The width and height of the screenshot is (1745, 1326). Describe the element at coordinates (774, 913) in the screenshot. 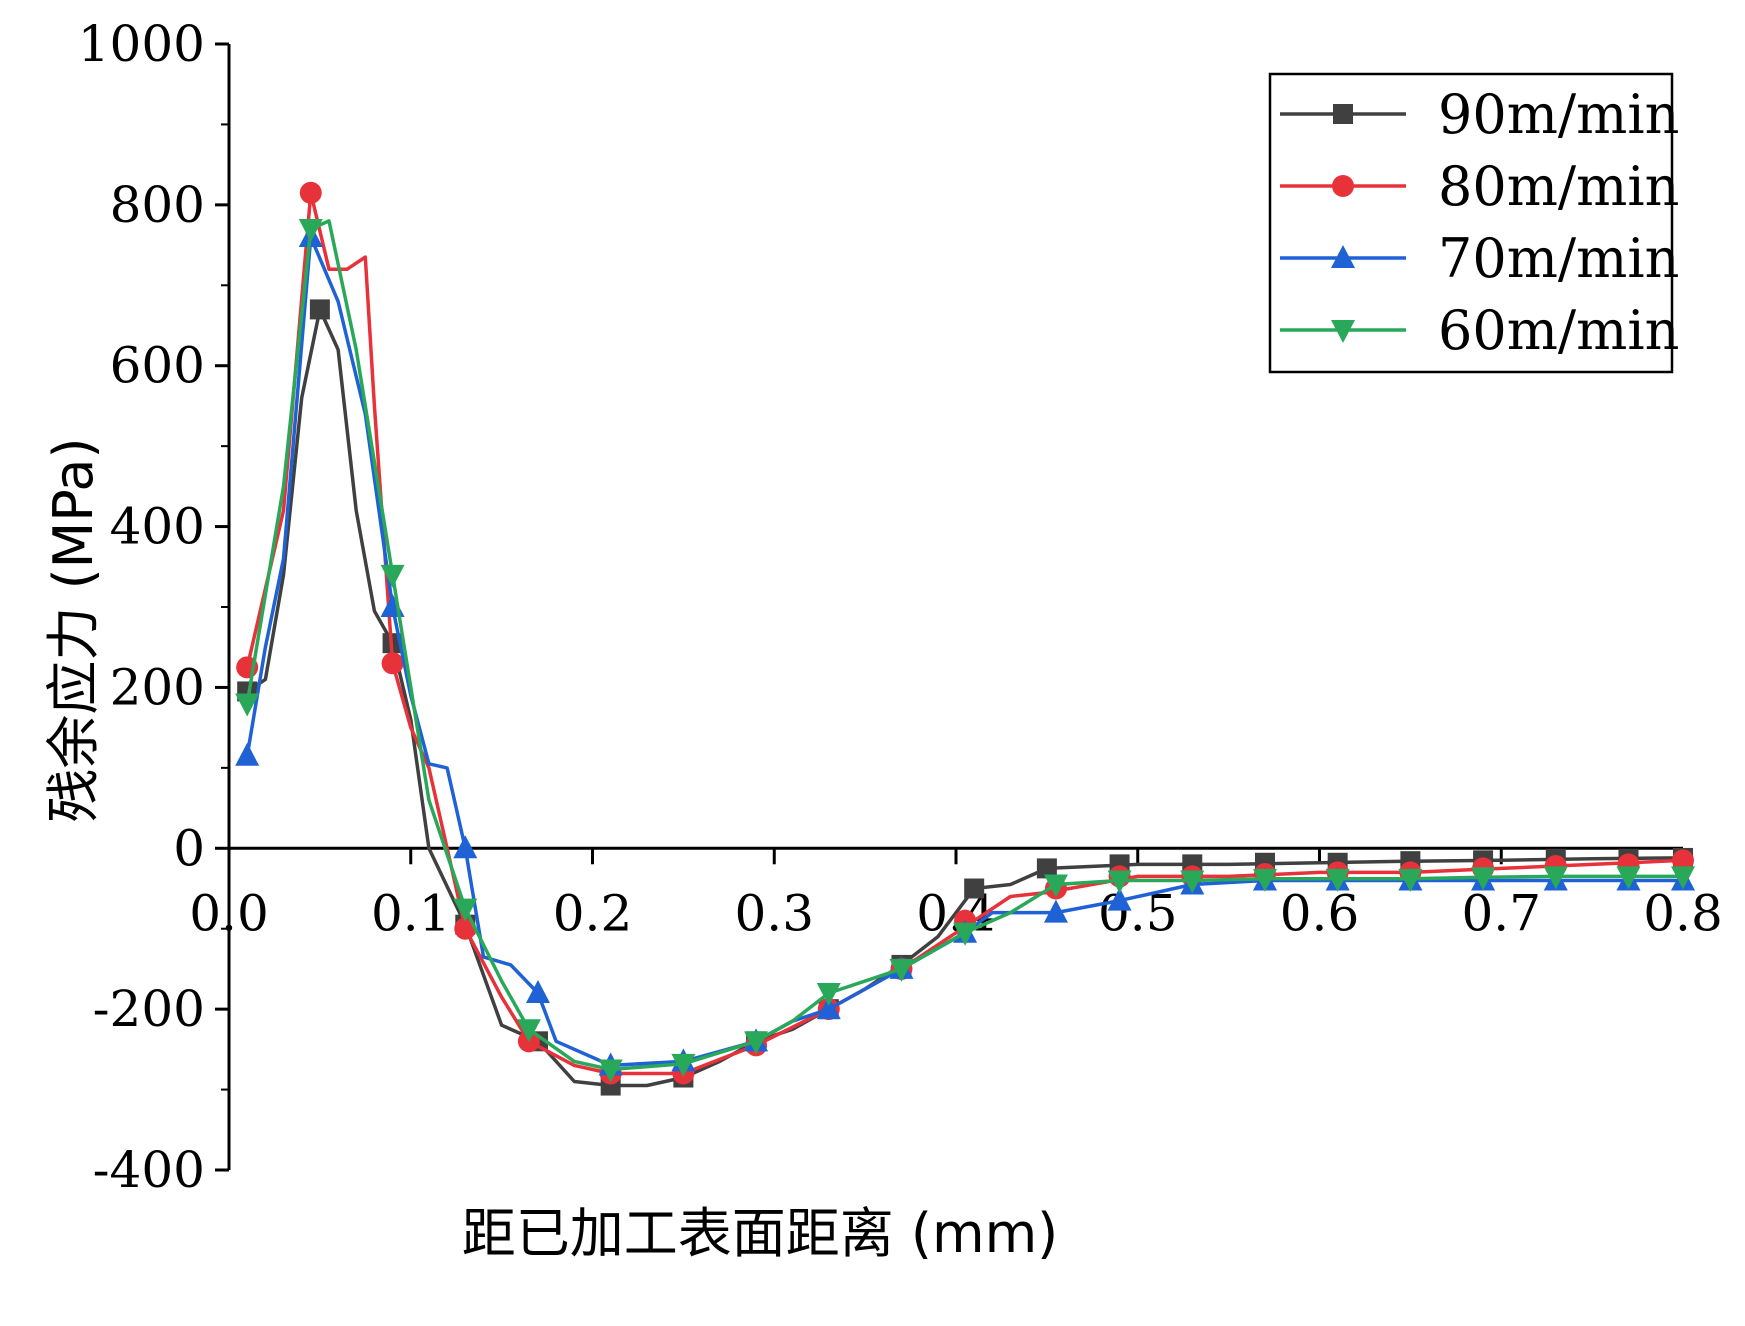

I see `x-tick-label: 0.3` at that location.